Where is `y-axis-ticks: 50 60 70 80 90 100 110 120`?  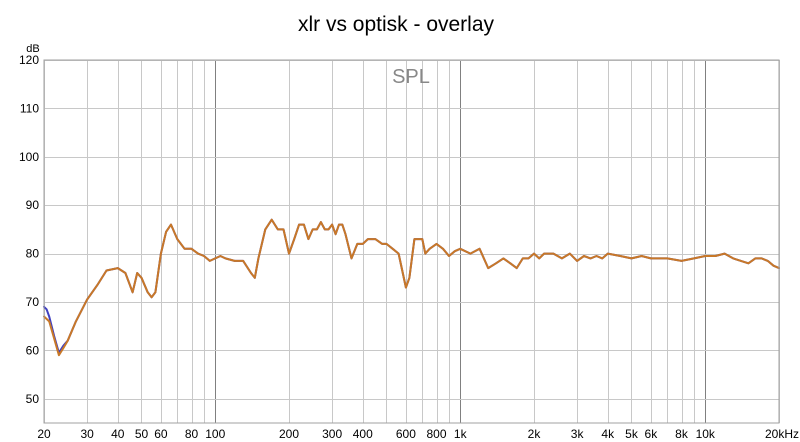
y-axis-ticks: 50 60 70 80 90 100 110 120 is located at coordinates (29, 229).